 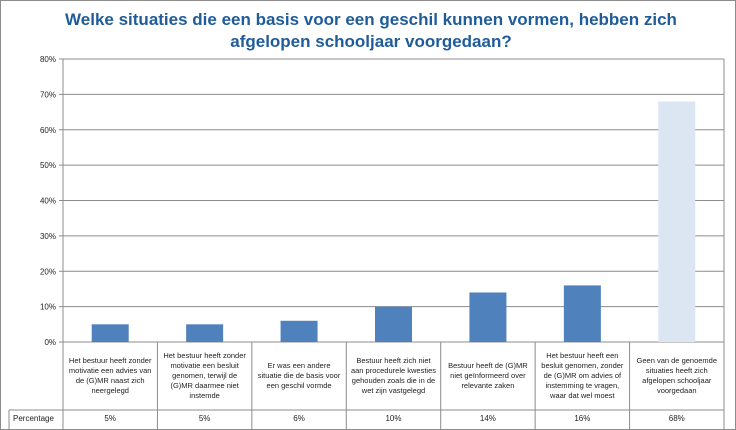 What do you see at coordinates (393, 418) in the screenshot?
I see `data-table-value: 10%` at bounding box center [393, 418].